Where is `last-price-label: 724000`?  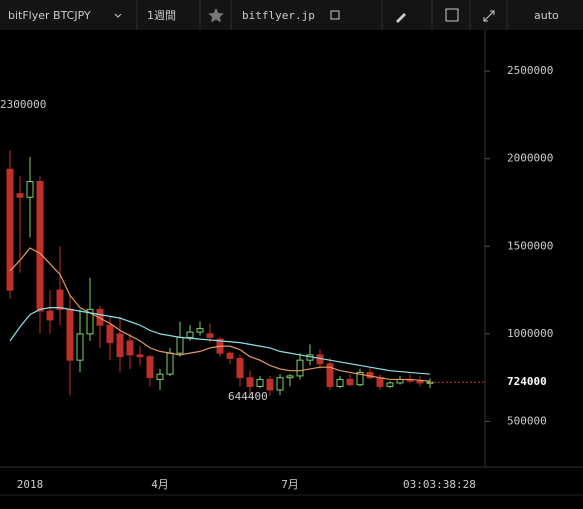 last-price-label: 724000 is located at coordinates (527, 381).